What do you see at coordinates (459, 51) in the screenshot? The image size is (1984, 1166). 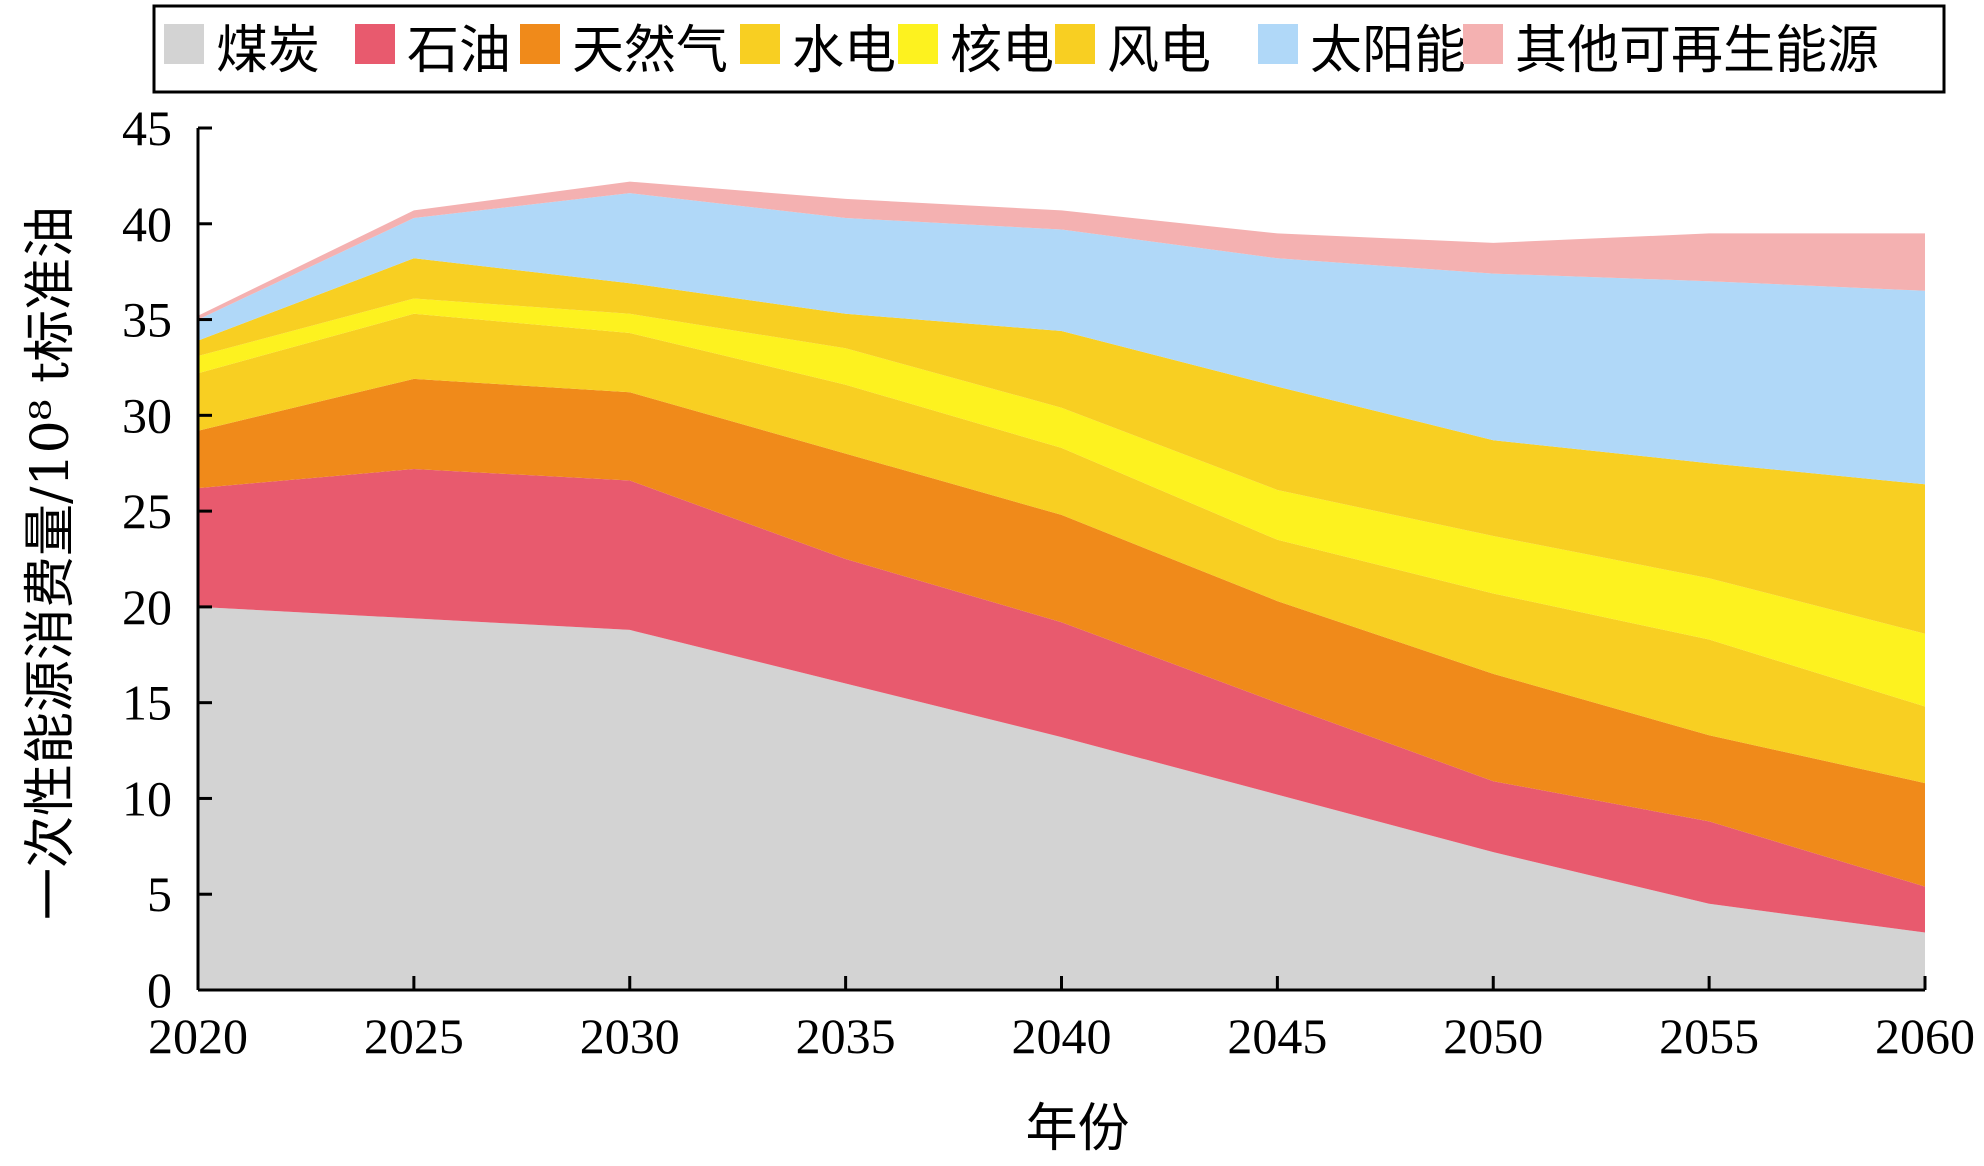 I see `legend-label-1: 石油` at bounding box center [459, 51].